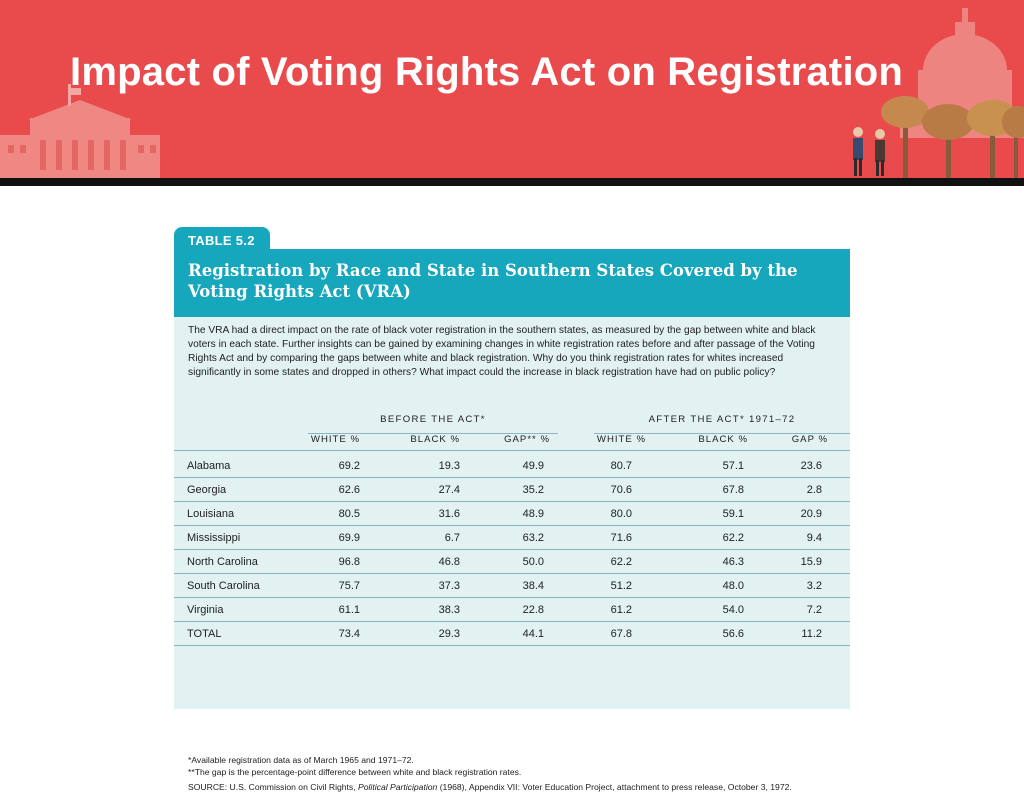 This screenshot has width=1024, height=793. I want to click on cell-black-after: 57.1, so click(733, 466).